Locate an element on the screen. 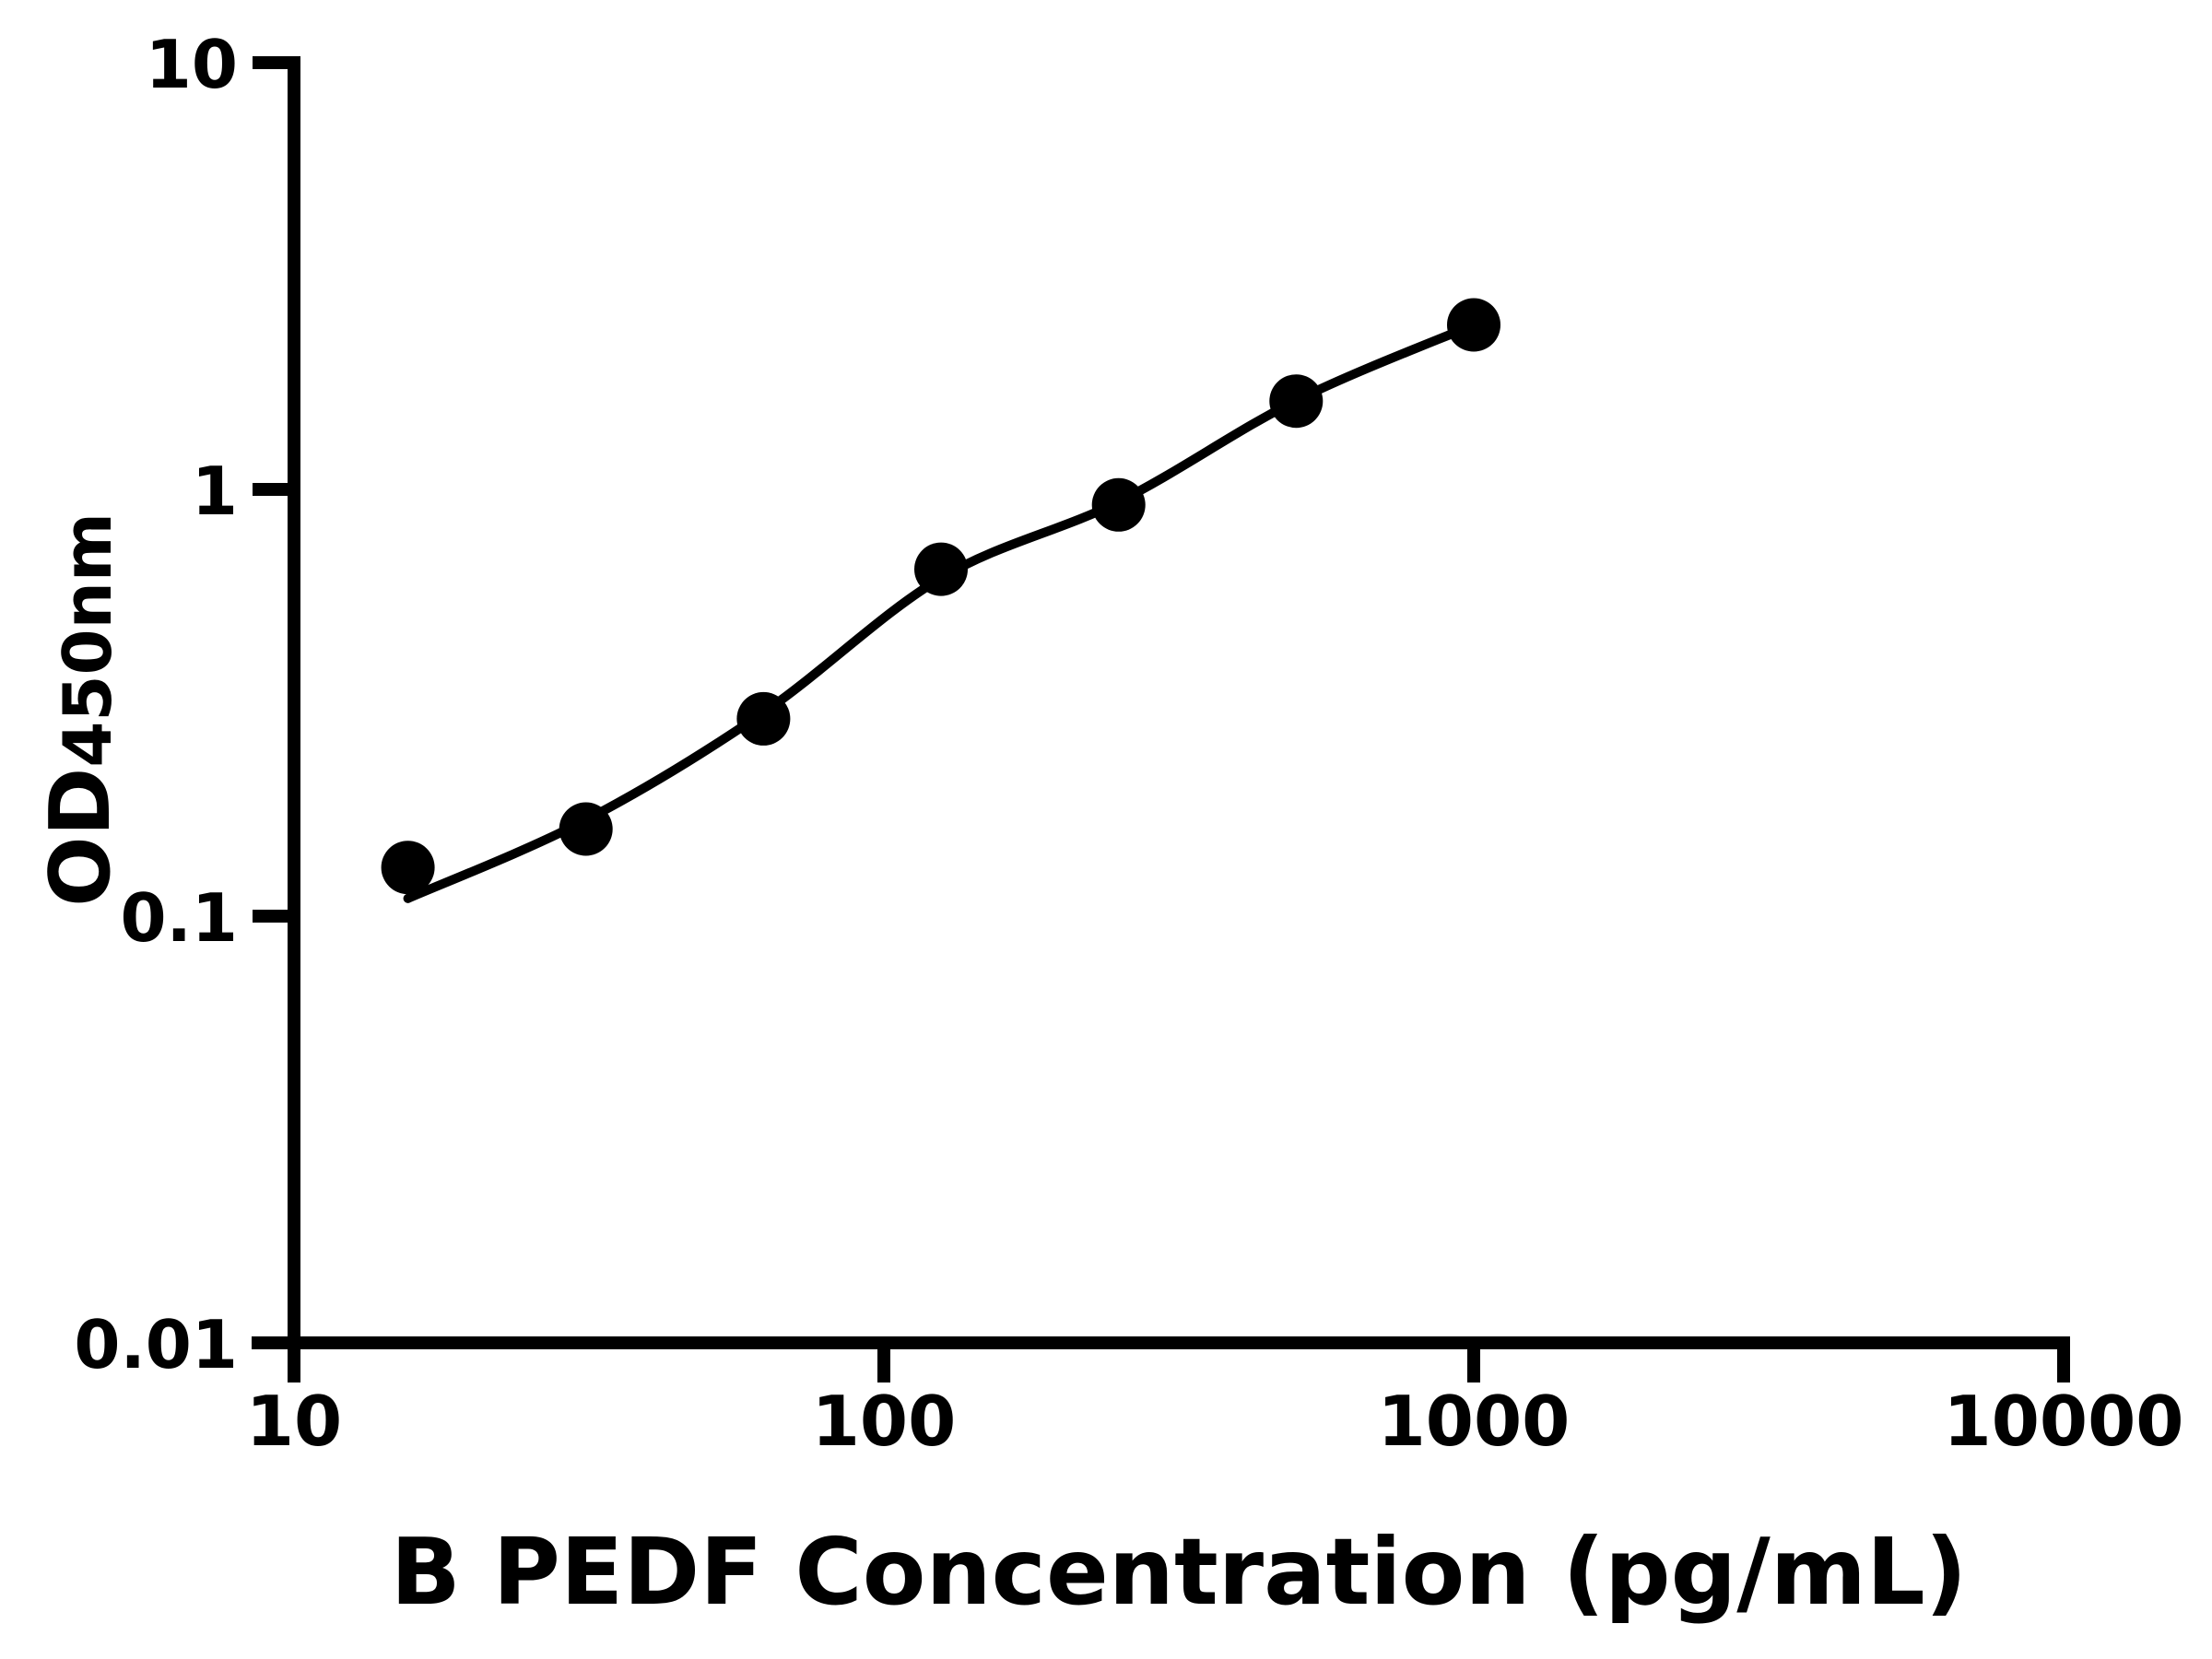  x-tick-label: 1000 is located at coordinates (1474, 1421).